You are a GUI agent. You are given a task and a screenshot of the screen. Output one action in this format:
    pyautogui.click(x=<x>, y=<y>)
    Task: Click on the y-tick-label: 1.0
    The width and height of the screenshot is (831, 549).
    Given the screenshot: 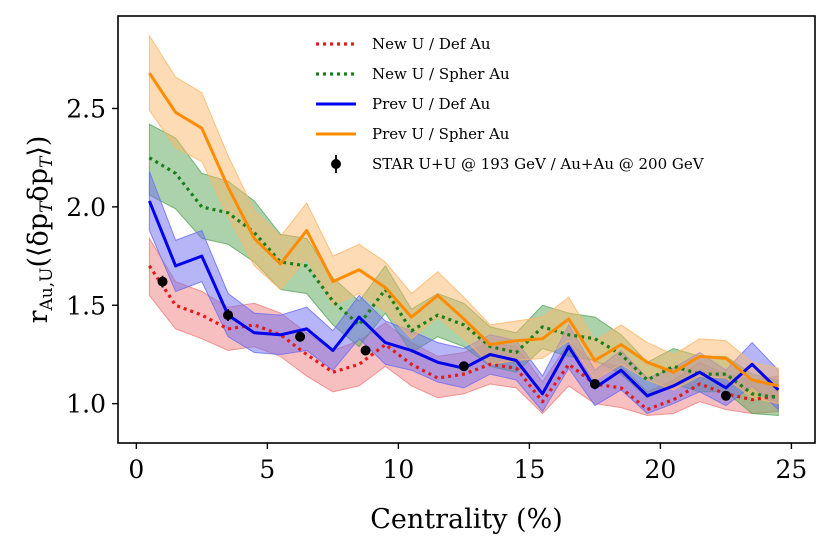 What is the action you would take?
    pyautogui.click(x=86, y=404)
    